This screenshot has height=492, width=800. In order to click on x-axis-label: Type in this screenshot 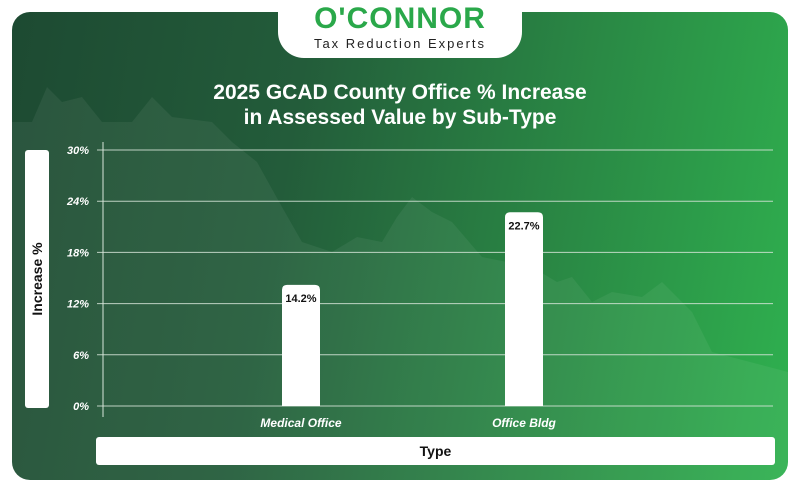, I will do `click(435, 451)`.